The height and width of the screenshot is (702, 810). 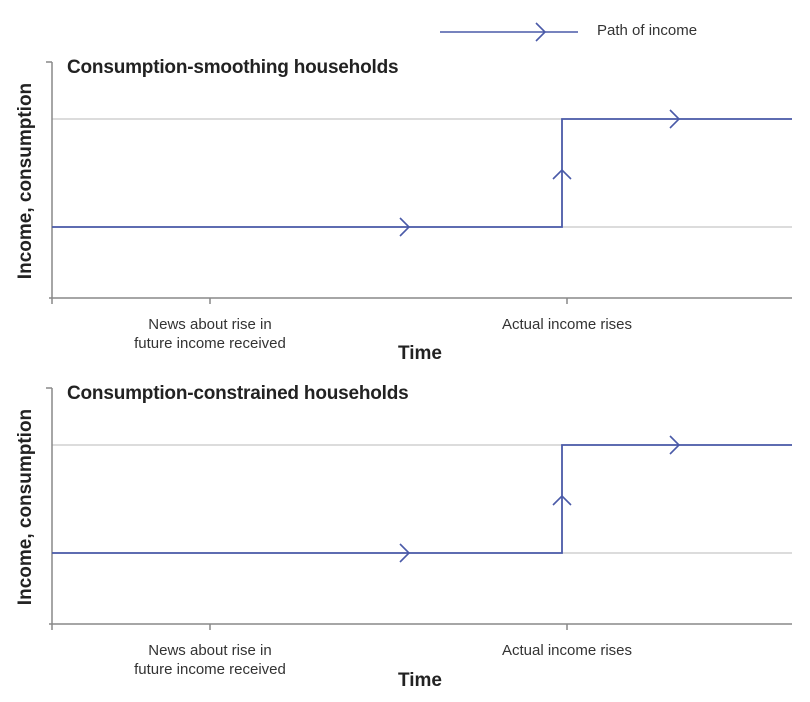 What do you see at coordinates (509, 32) in the screenshot?
I see `legend-path-arrow-icon` at bounding box center [509, 32].